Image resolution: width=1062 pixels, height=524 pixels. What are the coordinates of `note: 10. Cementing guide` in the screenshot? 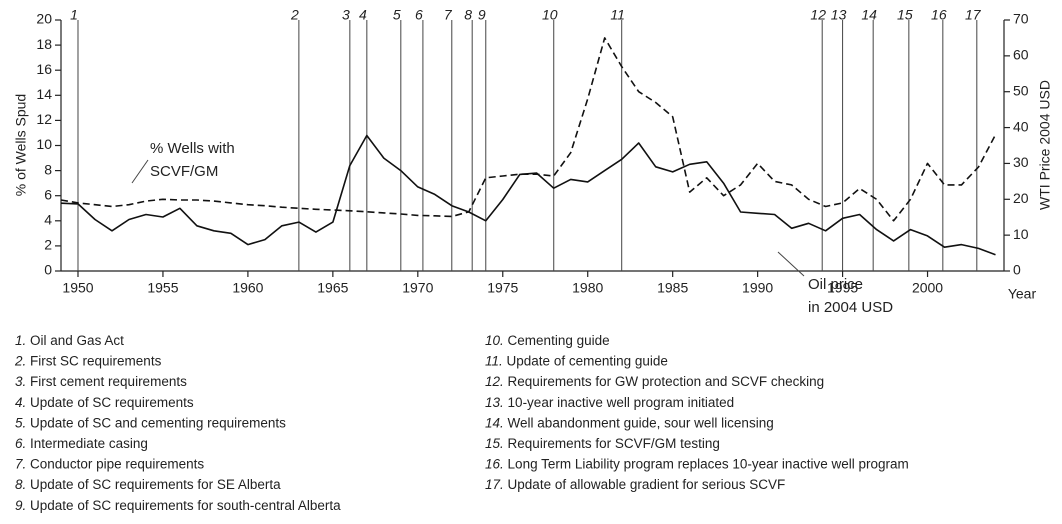 It's located at (547, 340).